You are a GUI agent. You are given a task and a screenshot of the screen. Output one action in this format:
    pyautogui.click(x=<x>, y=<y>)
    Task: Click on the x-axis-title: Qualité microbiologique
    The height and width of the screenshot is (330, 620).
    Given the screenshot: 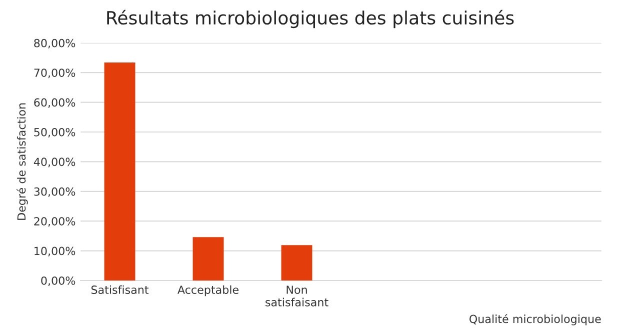 What is the action you would take?
    pyautogui.click(x=535, y=320)
    